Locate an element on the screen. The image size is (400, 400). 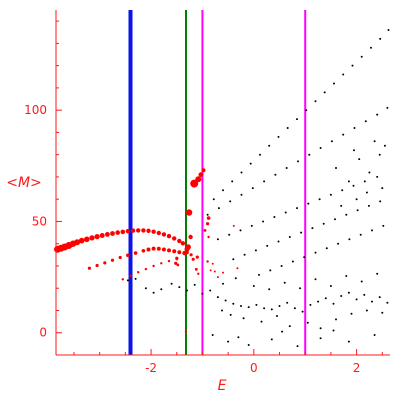
x-tick-label: -2 is located at coordinates (151, 368).